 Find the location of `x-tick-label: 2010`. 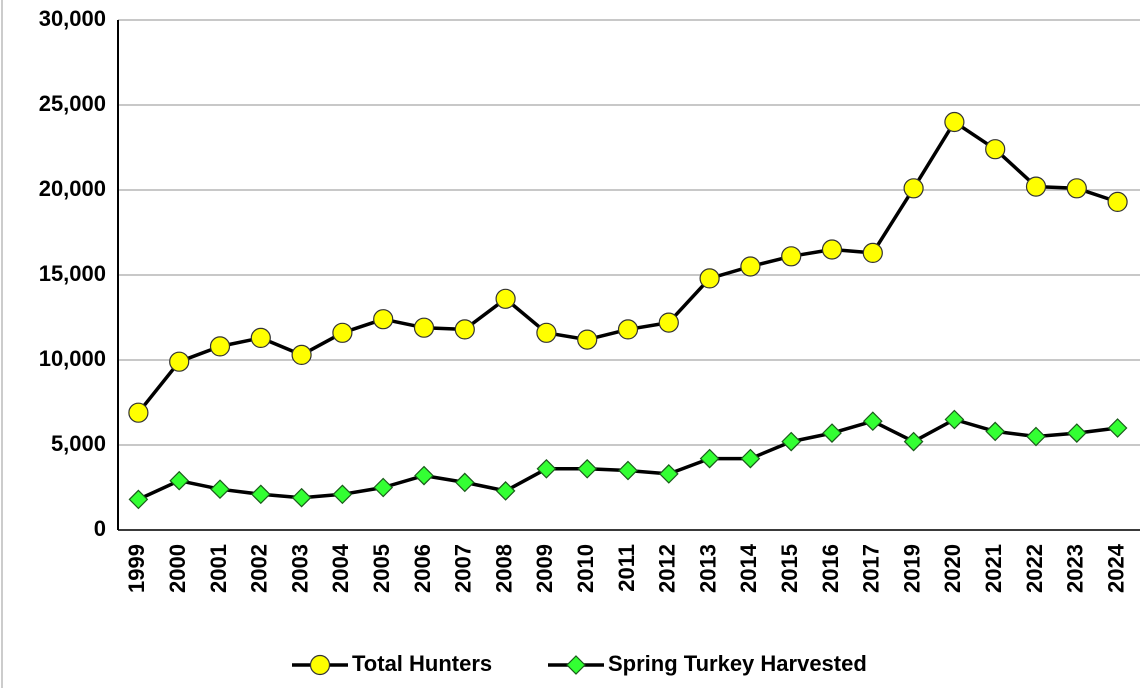

x-tick-label: 2010 is located at coordinates (585, 568).